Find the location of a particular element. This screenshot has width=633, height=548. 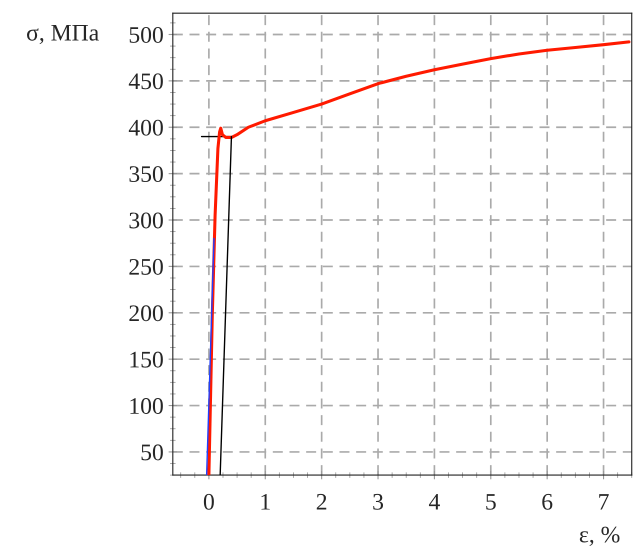

y-tick-label: 250 is located at coordinates (146, 266).